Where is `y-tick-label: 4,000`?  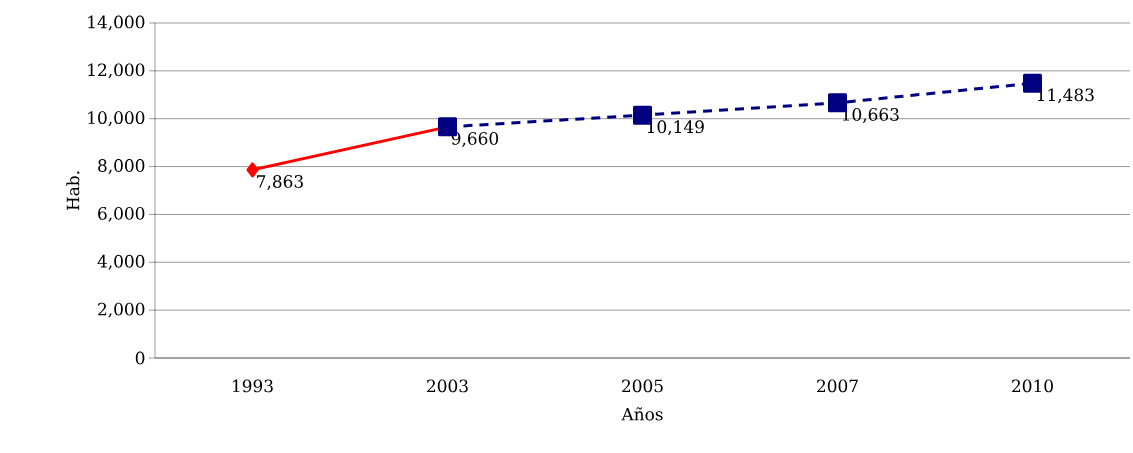 y-tick-label: 4,000 is located at coordinates (121, 262).